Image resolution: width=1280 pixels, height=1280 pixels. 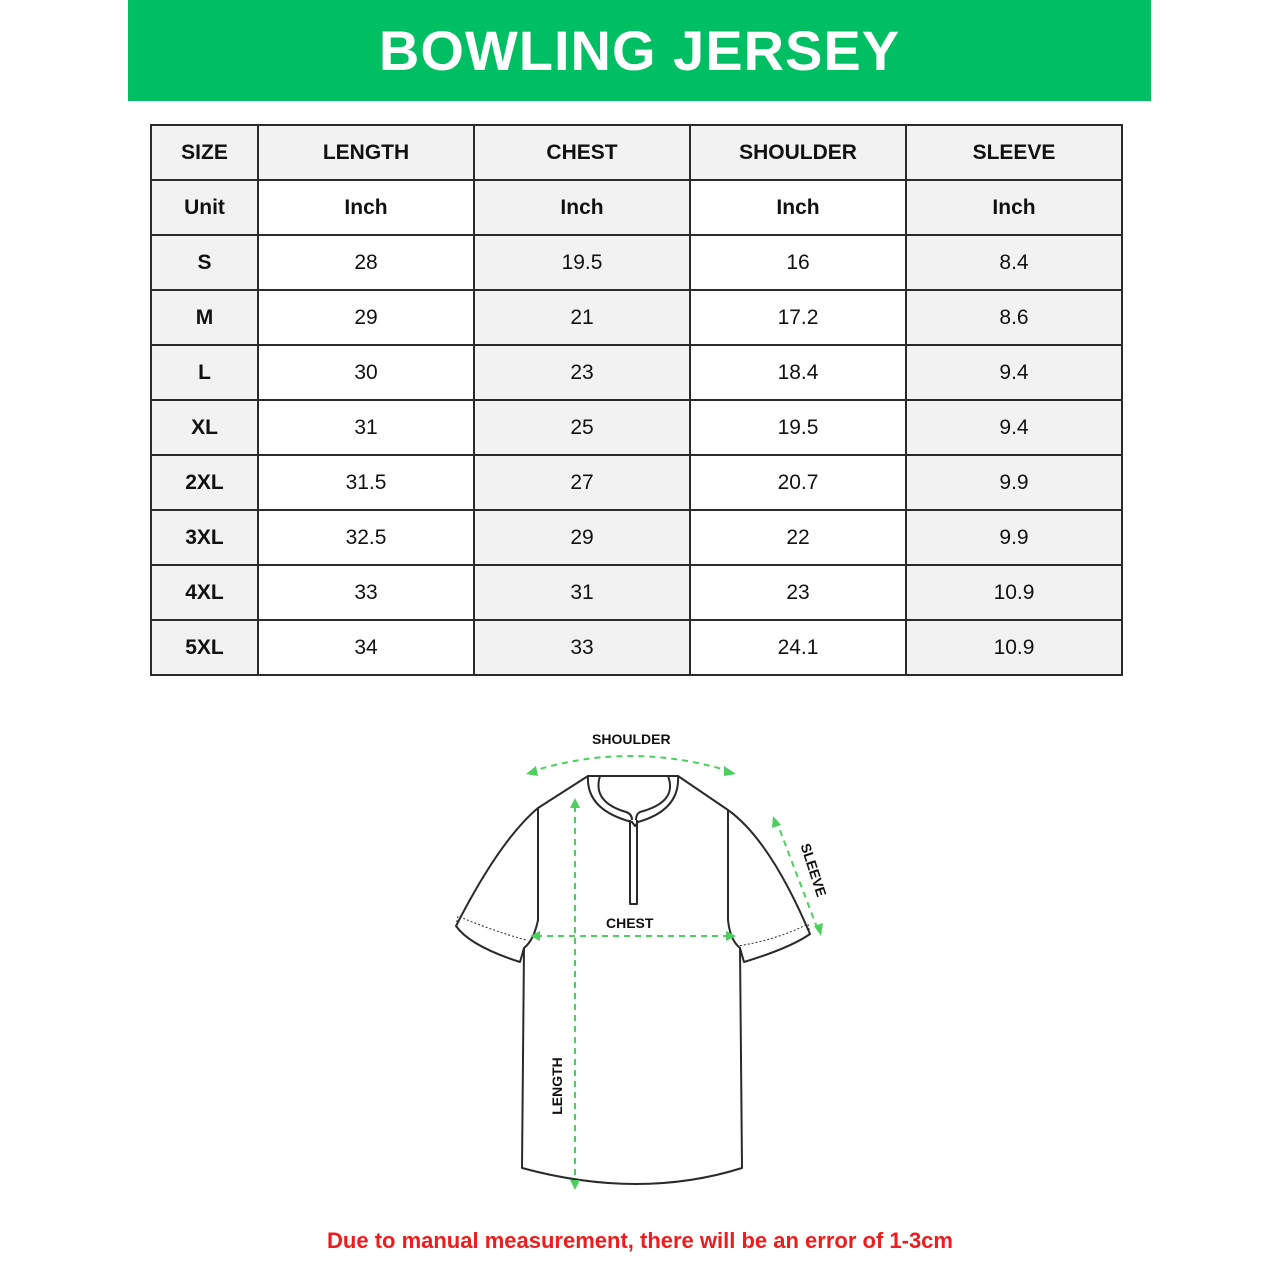 I want to click on length-label: LENGTH, so click(x=556, y=1086).